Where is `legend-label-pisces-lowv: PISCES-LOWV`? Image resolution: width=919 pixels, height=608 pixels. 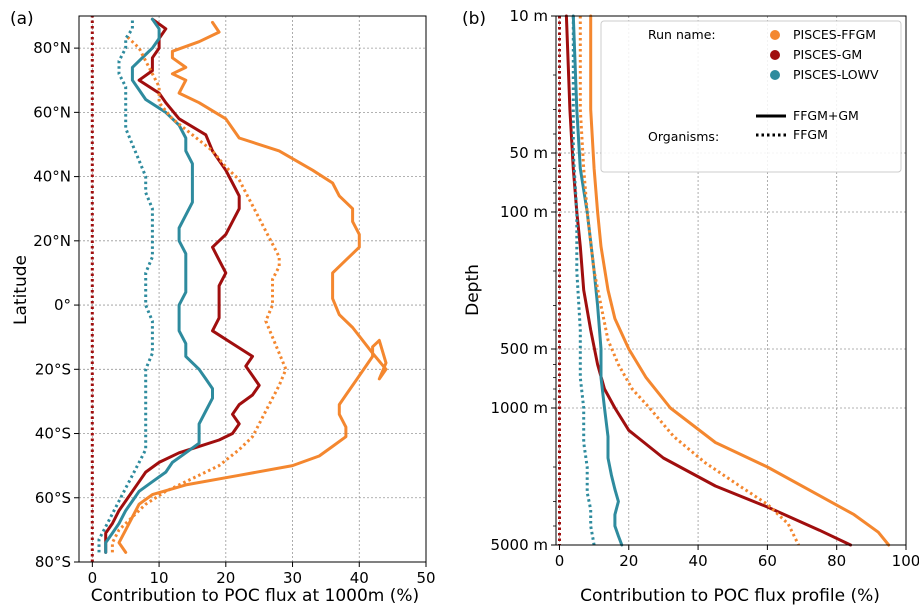
legend-label-pisces-lowv: PISCES-LOWV is located at coordinates (836, 74).